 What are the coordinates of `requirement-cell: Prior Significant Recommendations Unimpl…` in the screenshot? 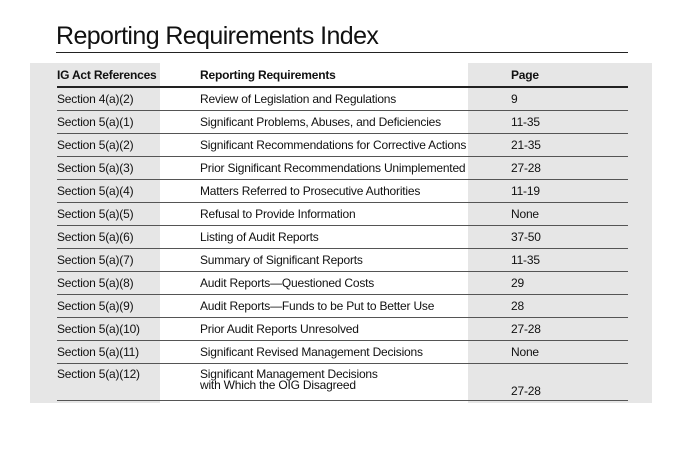 It's located at (355, 168).